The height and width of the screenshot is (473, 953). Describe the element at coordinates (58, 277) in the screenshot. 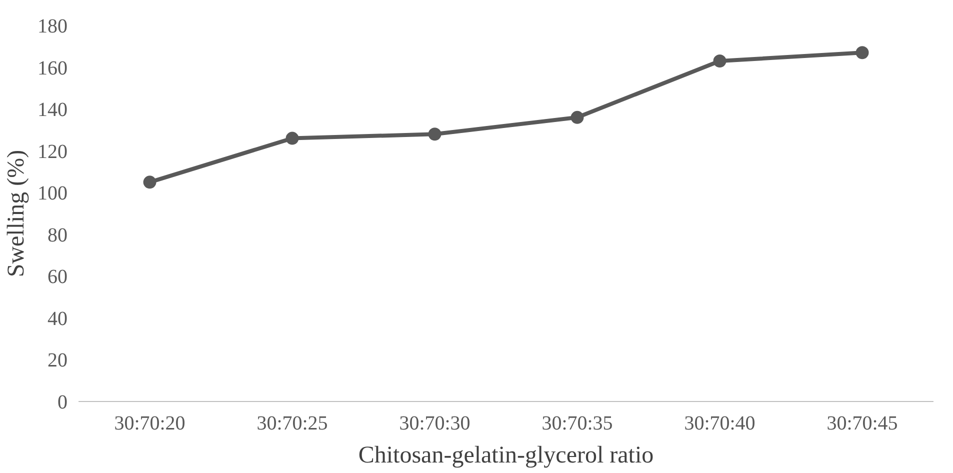

I see `y-tick-label: 60` at that location.